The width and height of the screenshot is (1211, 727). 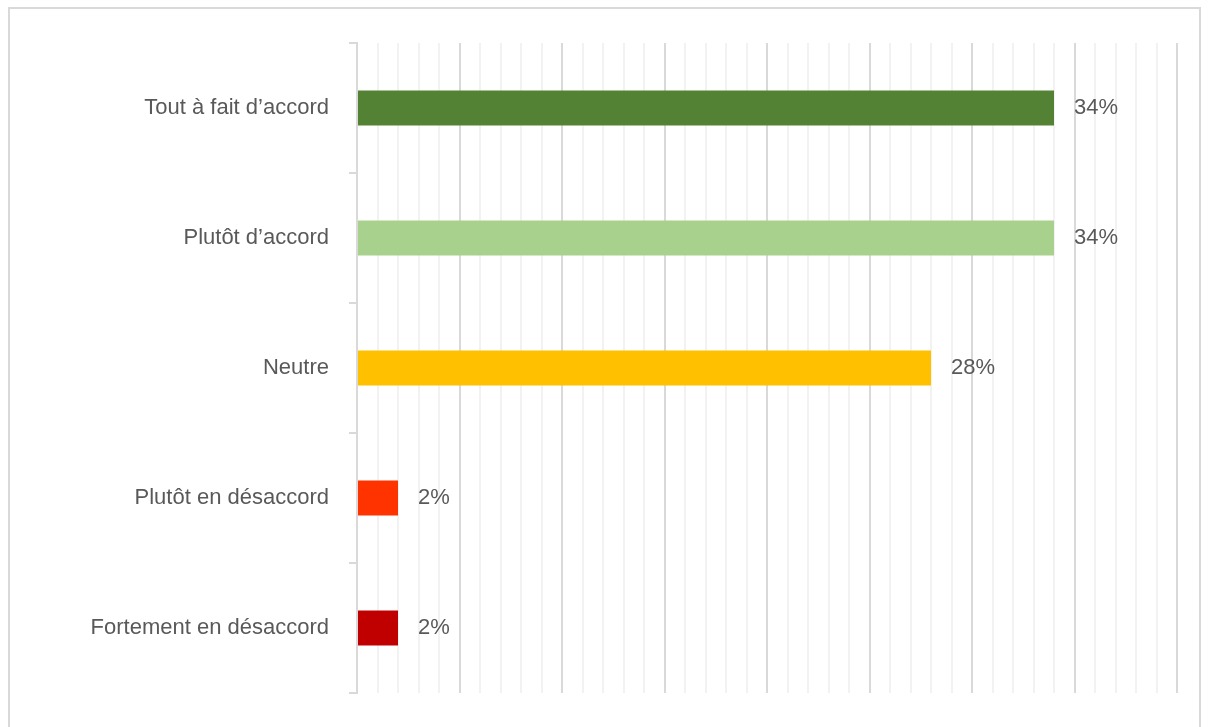 What do you see at coordinates (256, 237) in the screenshot?
I see `y-tick-label: Plutôt d’accord` at bounding box center [256, 237].